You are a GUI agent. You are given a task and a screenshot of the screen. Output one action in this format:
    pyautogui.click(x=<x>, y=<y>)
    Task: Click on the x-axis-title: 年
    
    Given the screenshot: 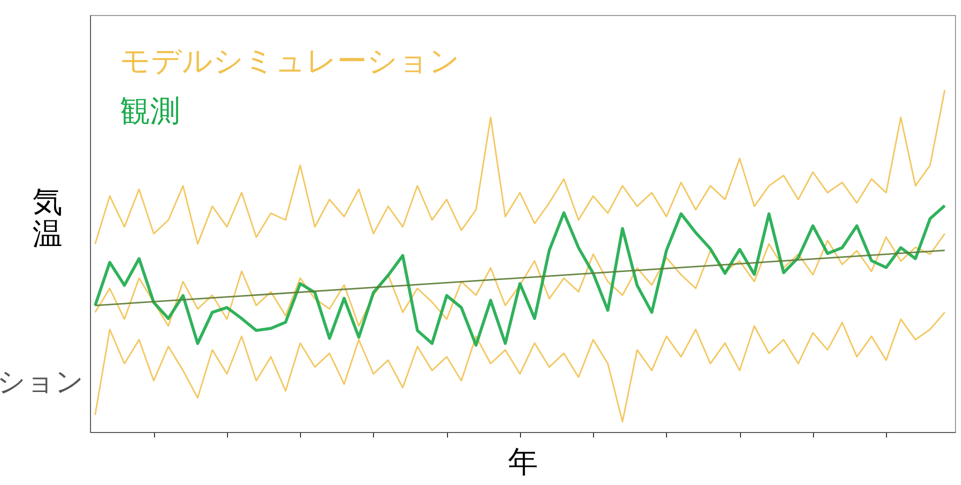 What is the action you would take?
    pyautogui.click(x=523, y=462)
    